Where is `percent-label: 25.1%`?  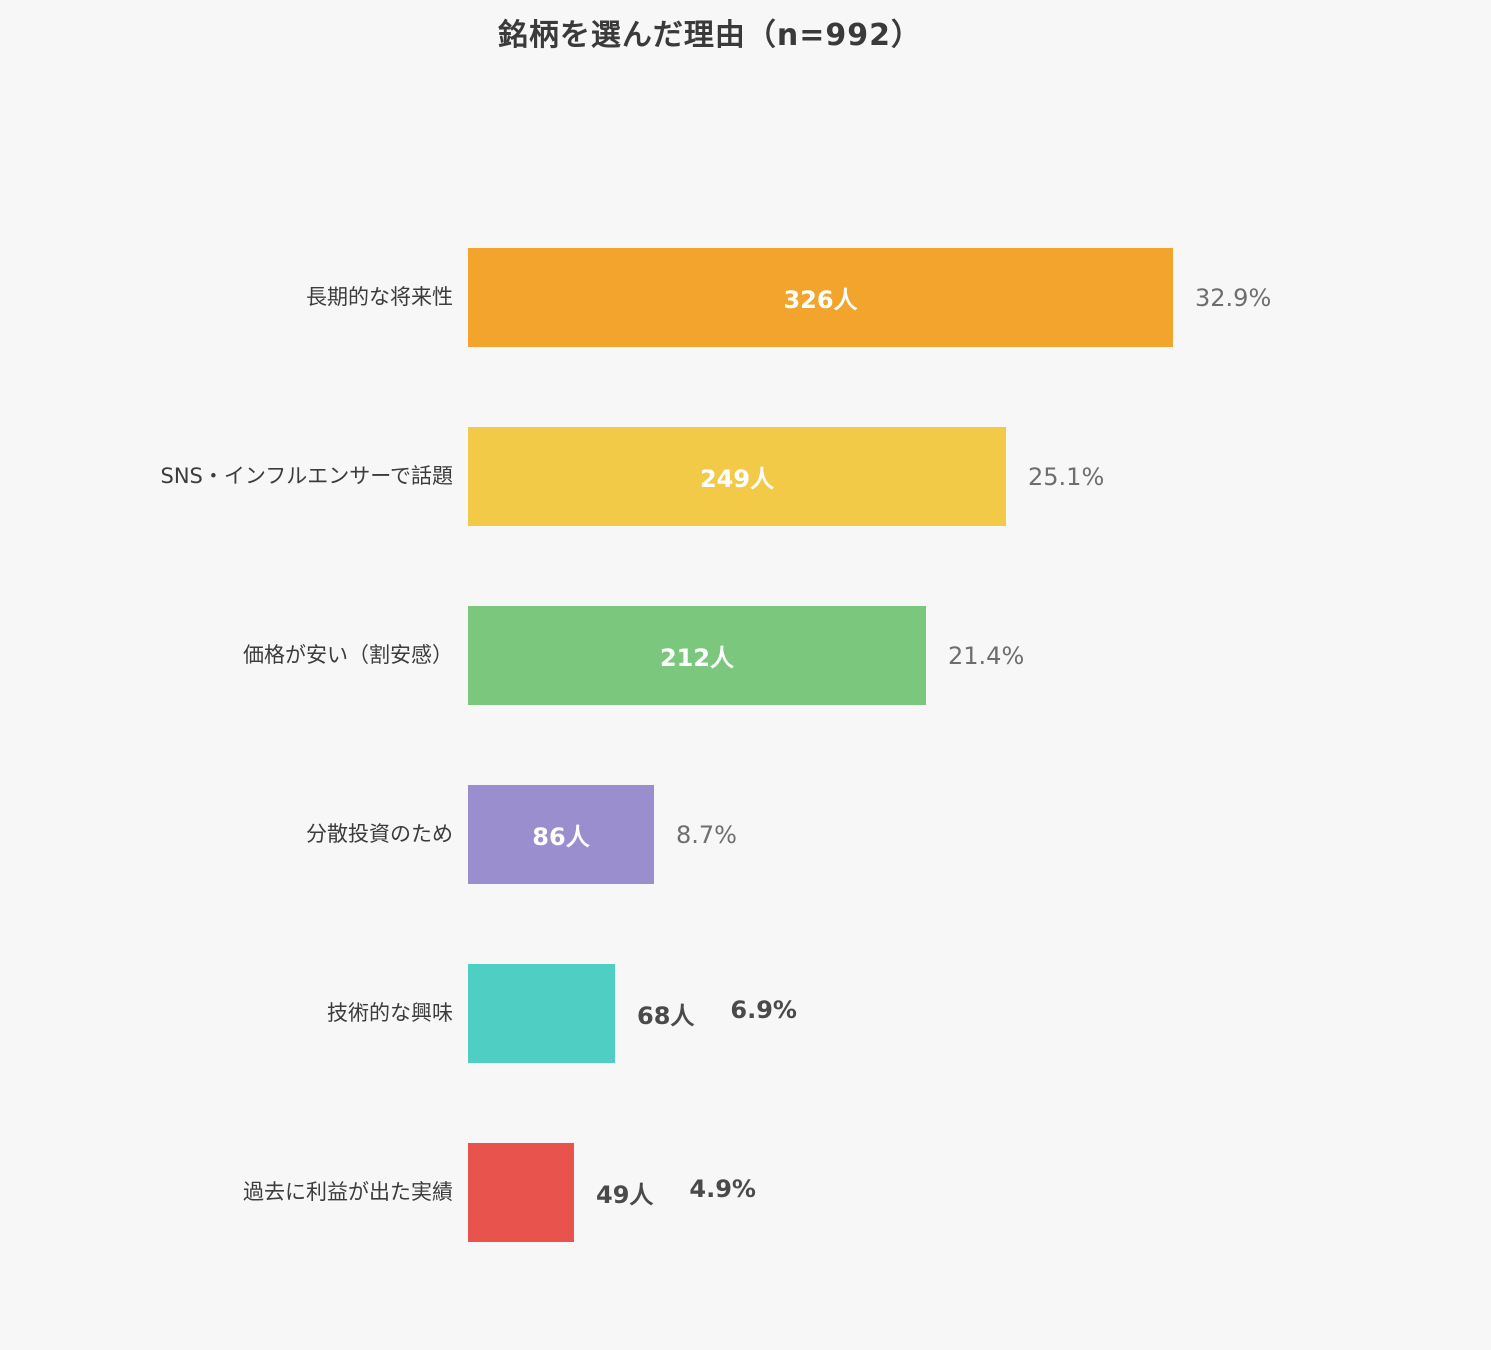 percent-label: 25.1% is located at coordinates (1066, 476).